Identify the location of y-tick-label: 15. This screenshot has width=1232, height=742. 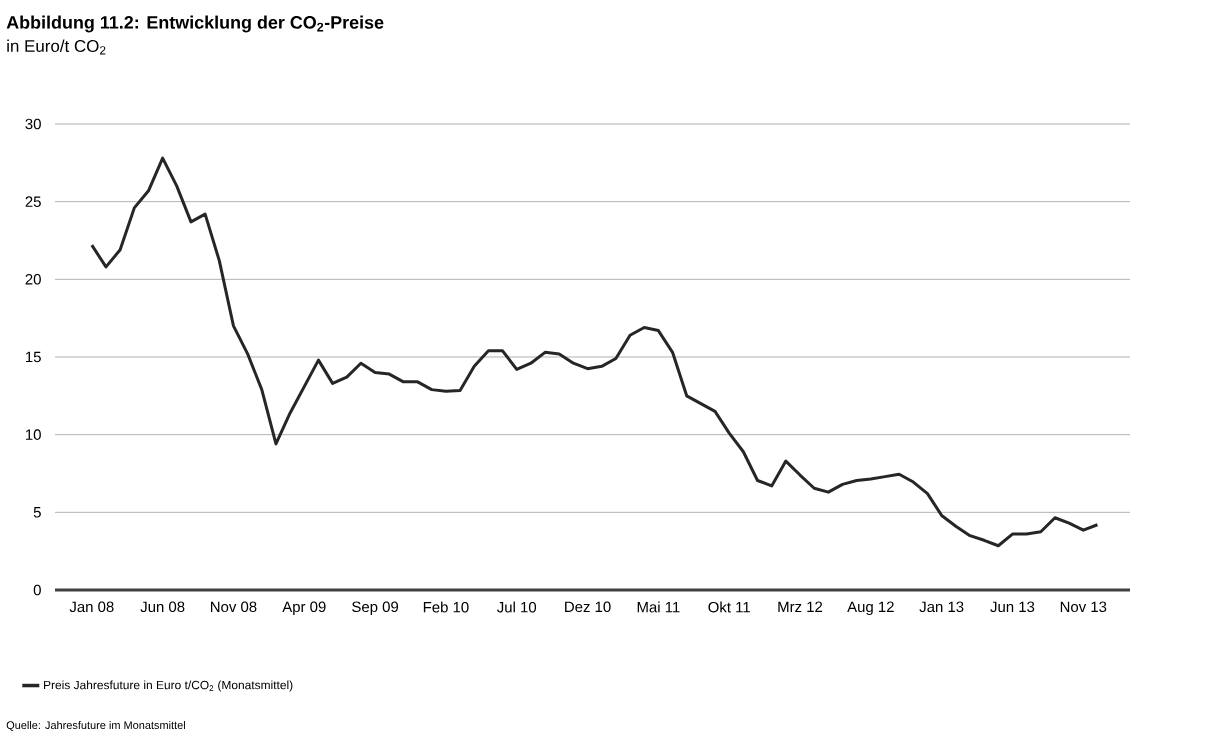
(33, 357).